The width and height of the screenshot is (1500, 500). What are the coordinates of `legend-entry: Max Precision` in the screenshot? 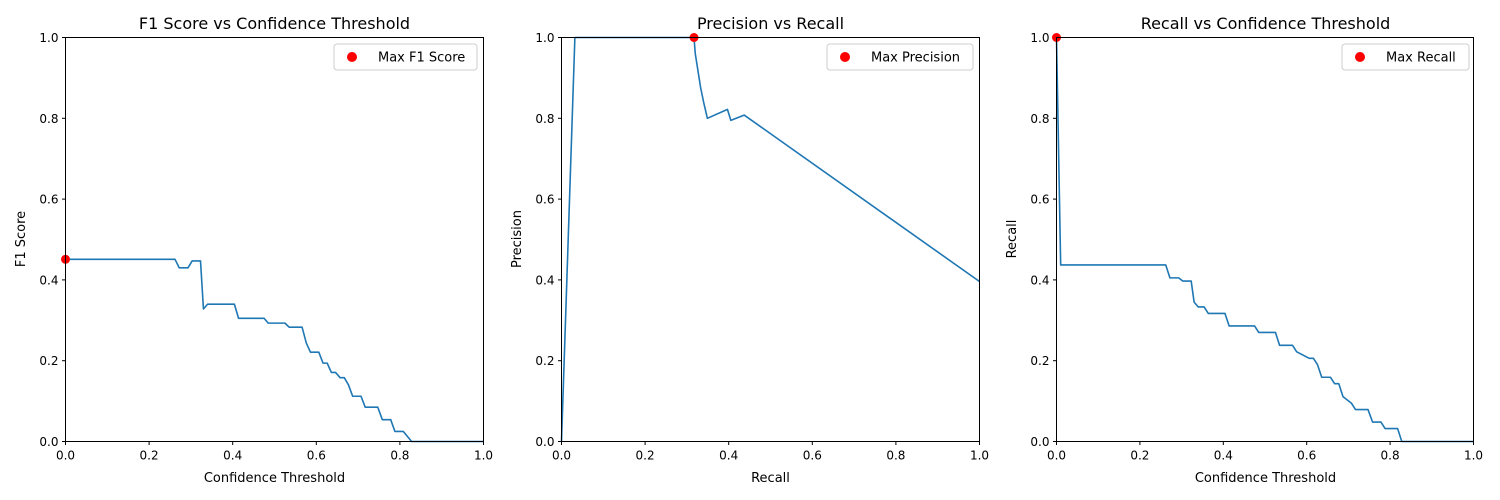 It's located at (915, 58).